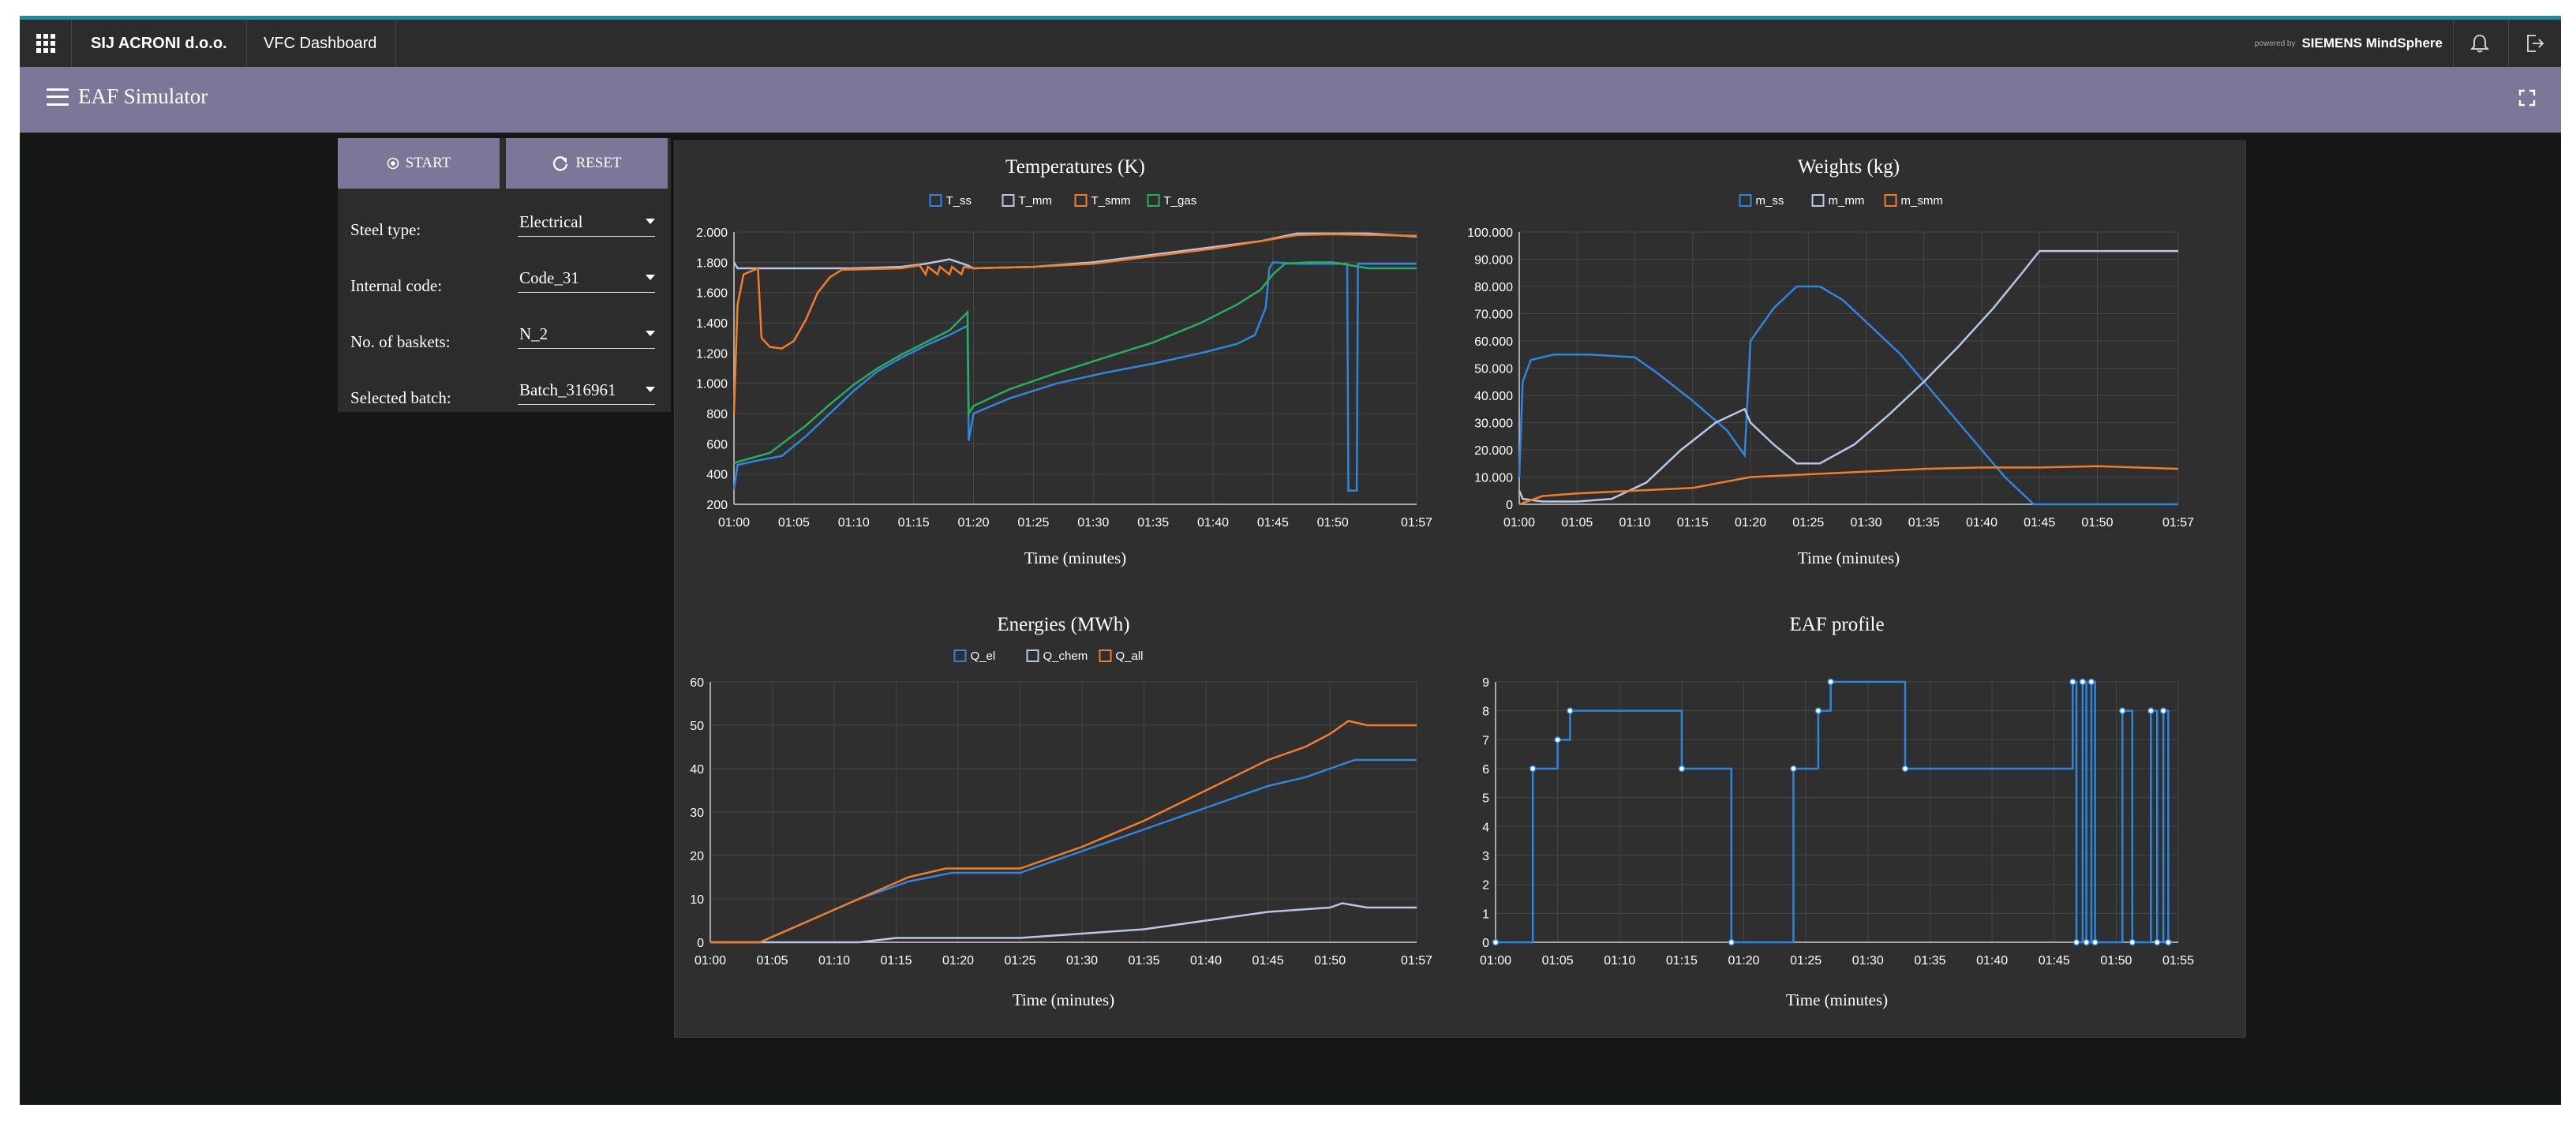 The image size is (2576, 1123). I want to click on page-header: EAF Simulator, so click(1290, 100).